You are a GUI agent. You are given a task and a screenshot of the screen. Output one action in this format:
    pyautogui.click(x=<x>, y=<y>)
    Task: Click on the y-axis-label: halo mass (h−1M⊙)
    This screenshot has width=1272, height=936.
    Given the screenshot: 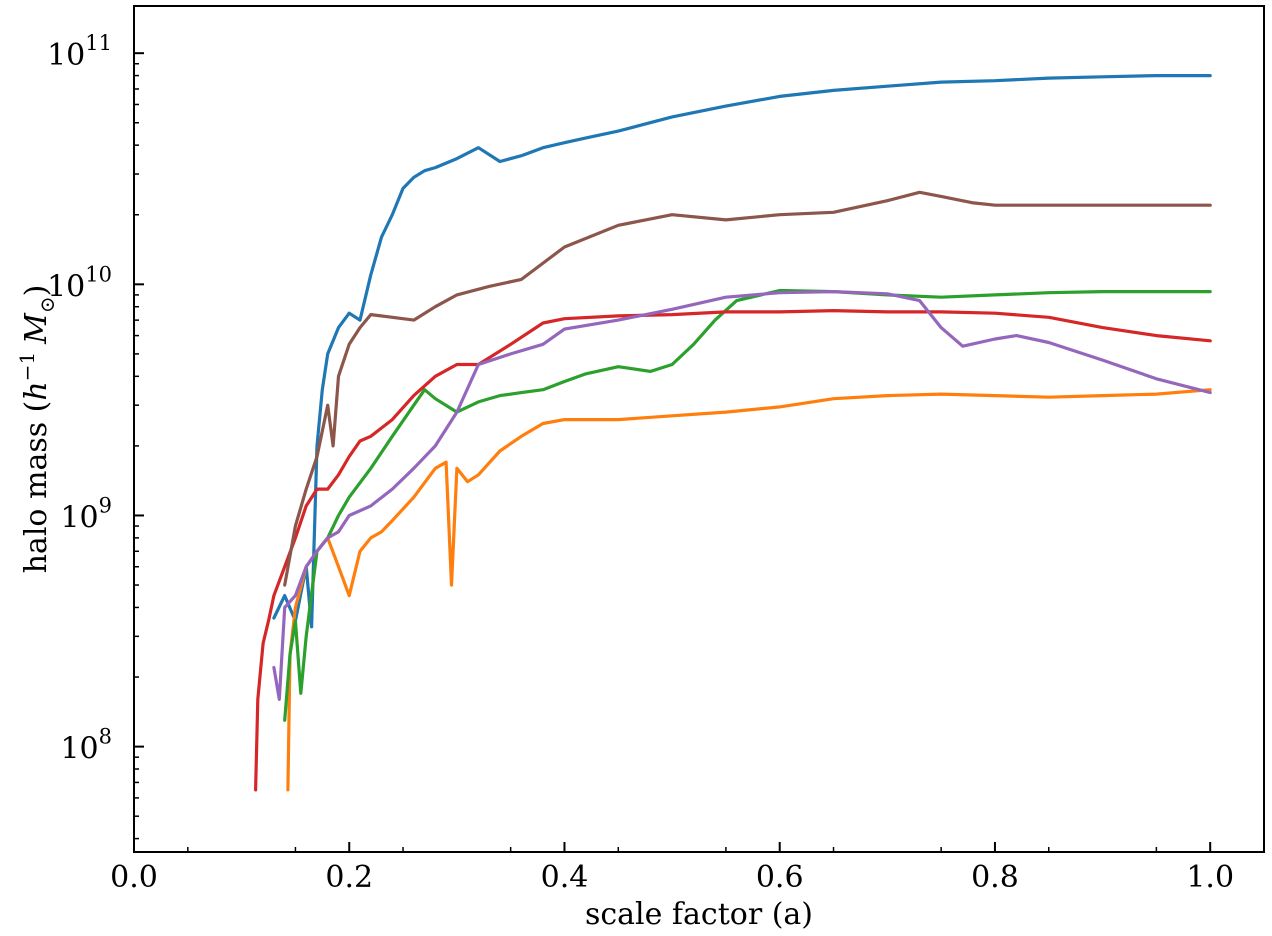 What is the action you would take?
    pyautogui.click(x=37, y=429)
    